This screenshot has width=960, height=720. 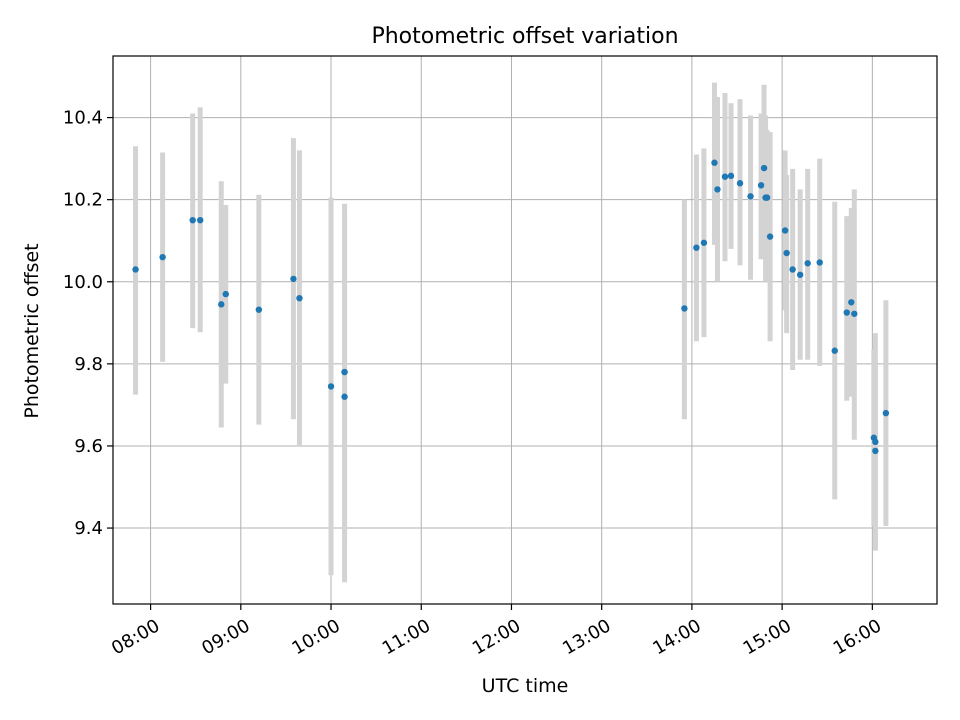 I want to click on y-tick-label: 9.6, so click(x=88, y=446).